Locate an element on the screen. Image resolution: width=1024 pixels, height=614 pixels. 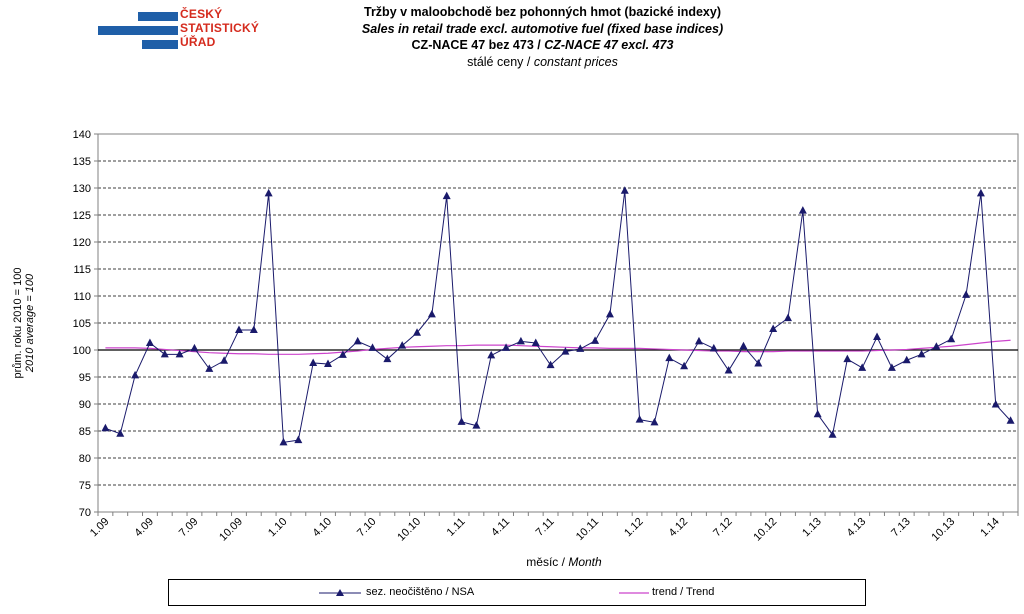
prices-line: stálé ceny / constant prices is located at coordinates (542, 62).